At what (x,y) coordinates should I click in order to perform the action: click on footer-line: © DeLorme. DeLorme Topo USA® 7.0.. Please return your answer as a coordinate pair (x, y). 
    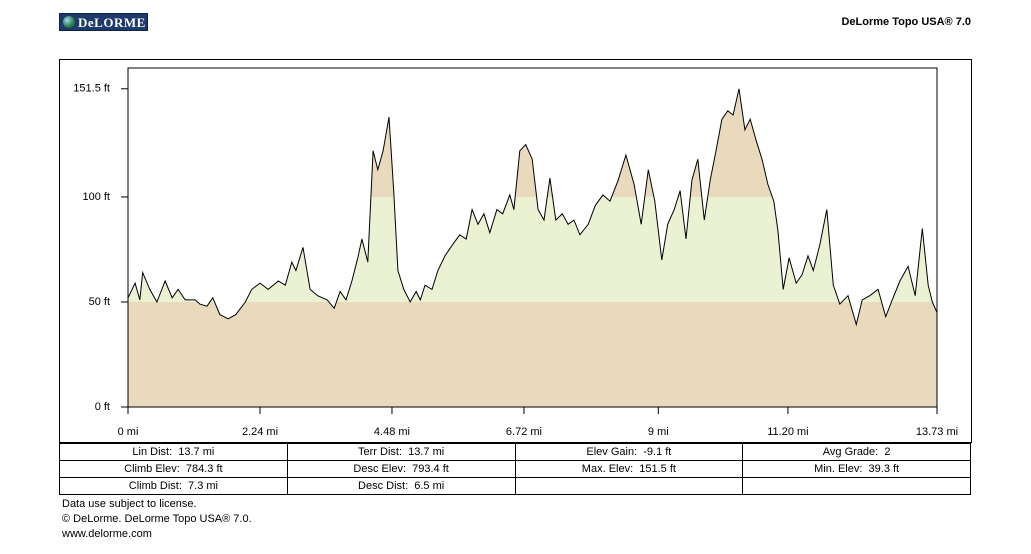
    Looking at the image, I should click on (157, 519).